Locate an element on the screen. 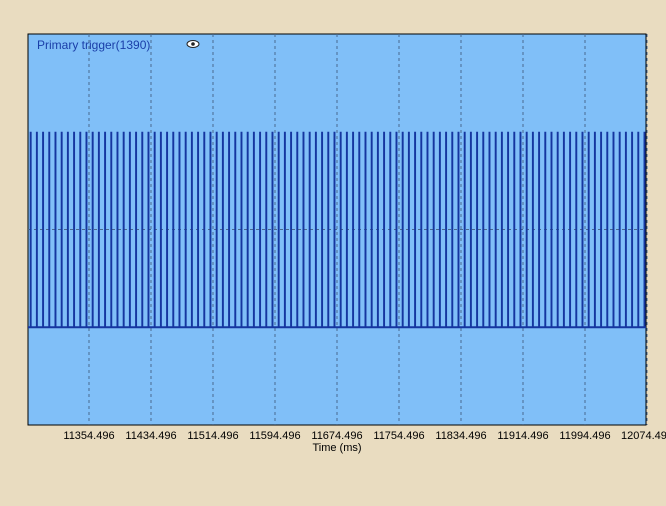 The height and width of the screenshot is (506, 666). x-tick-label: 11754.496 is located at coordinates (398, 436).